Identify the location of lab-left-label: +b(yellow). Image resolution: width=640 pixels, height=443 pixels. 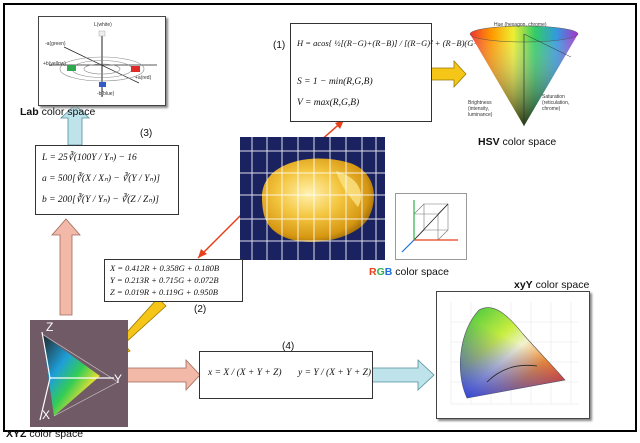
(54, 64).